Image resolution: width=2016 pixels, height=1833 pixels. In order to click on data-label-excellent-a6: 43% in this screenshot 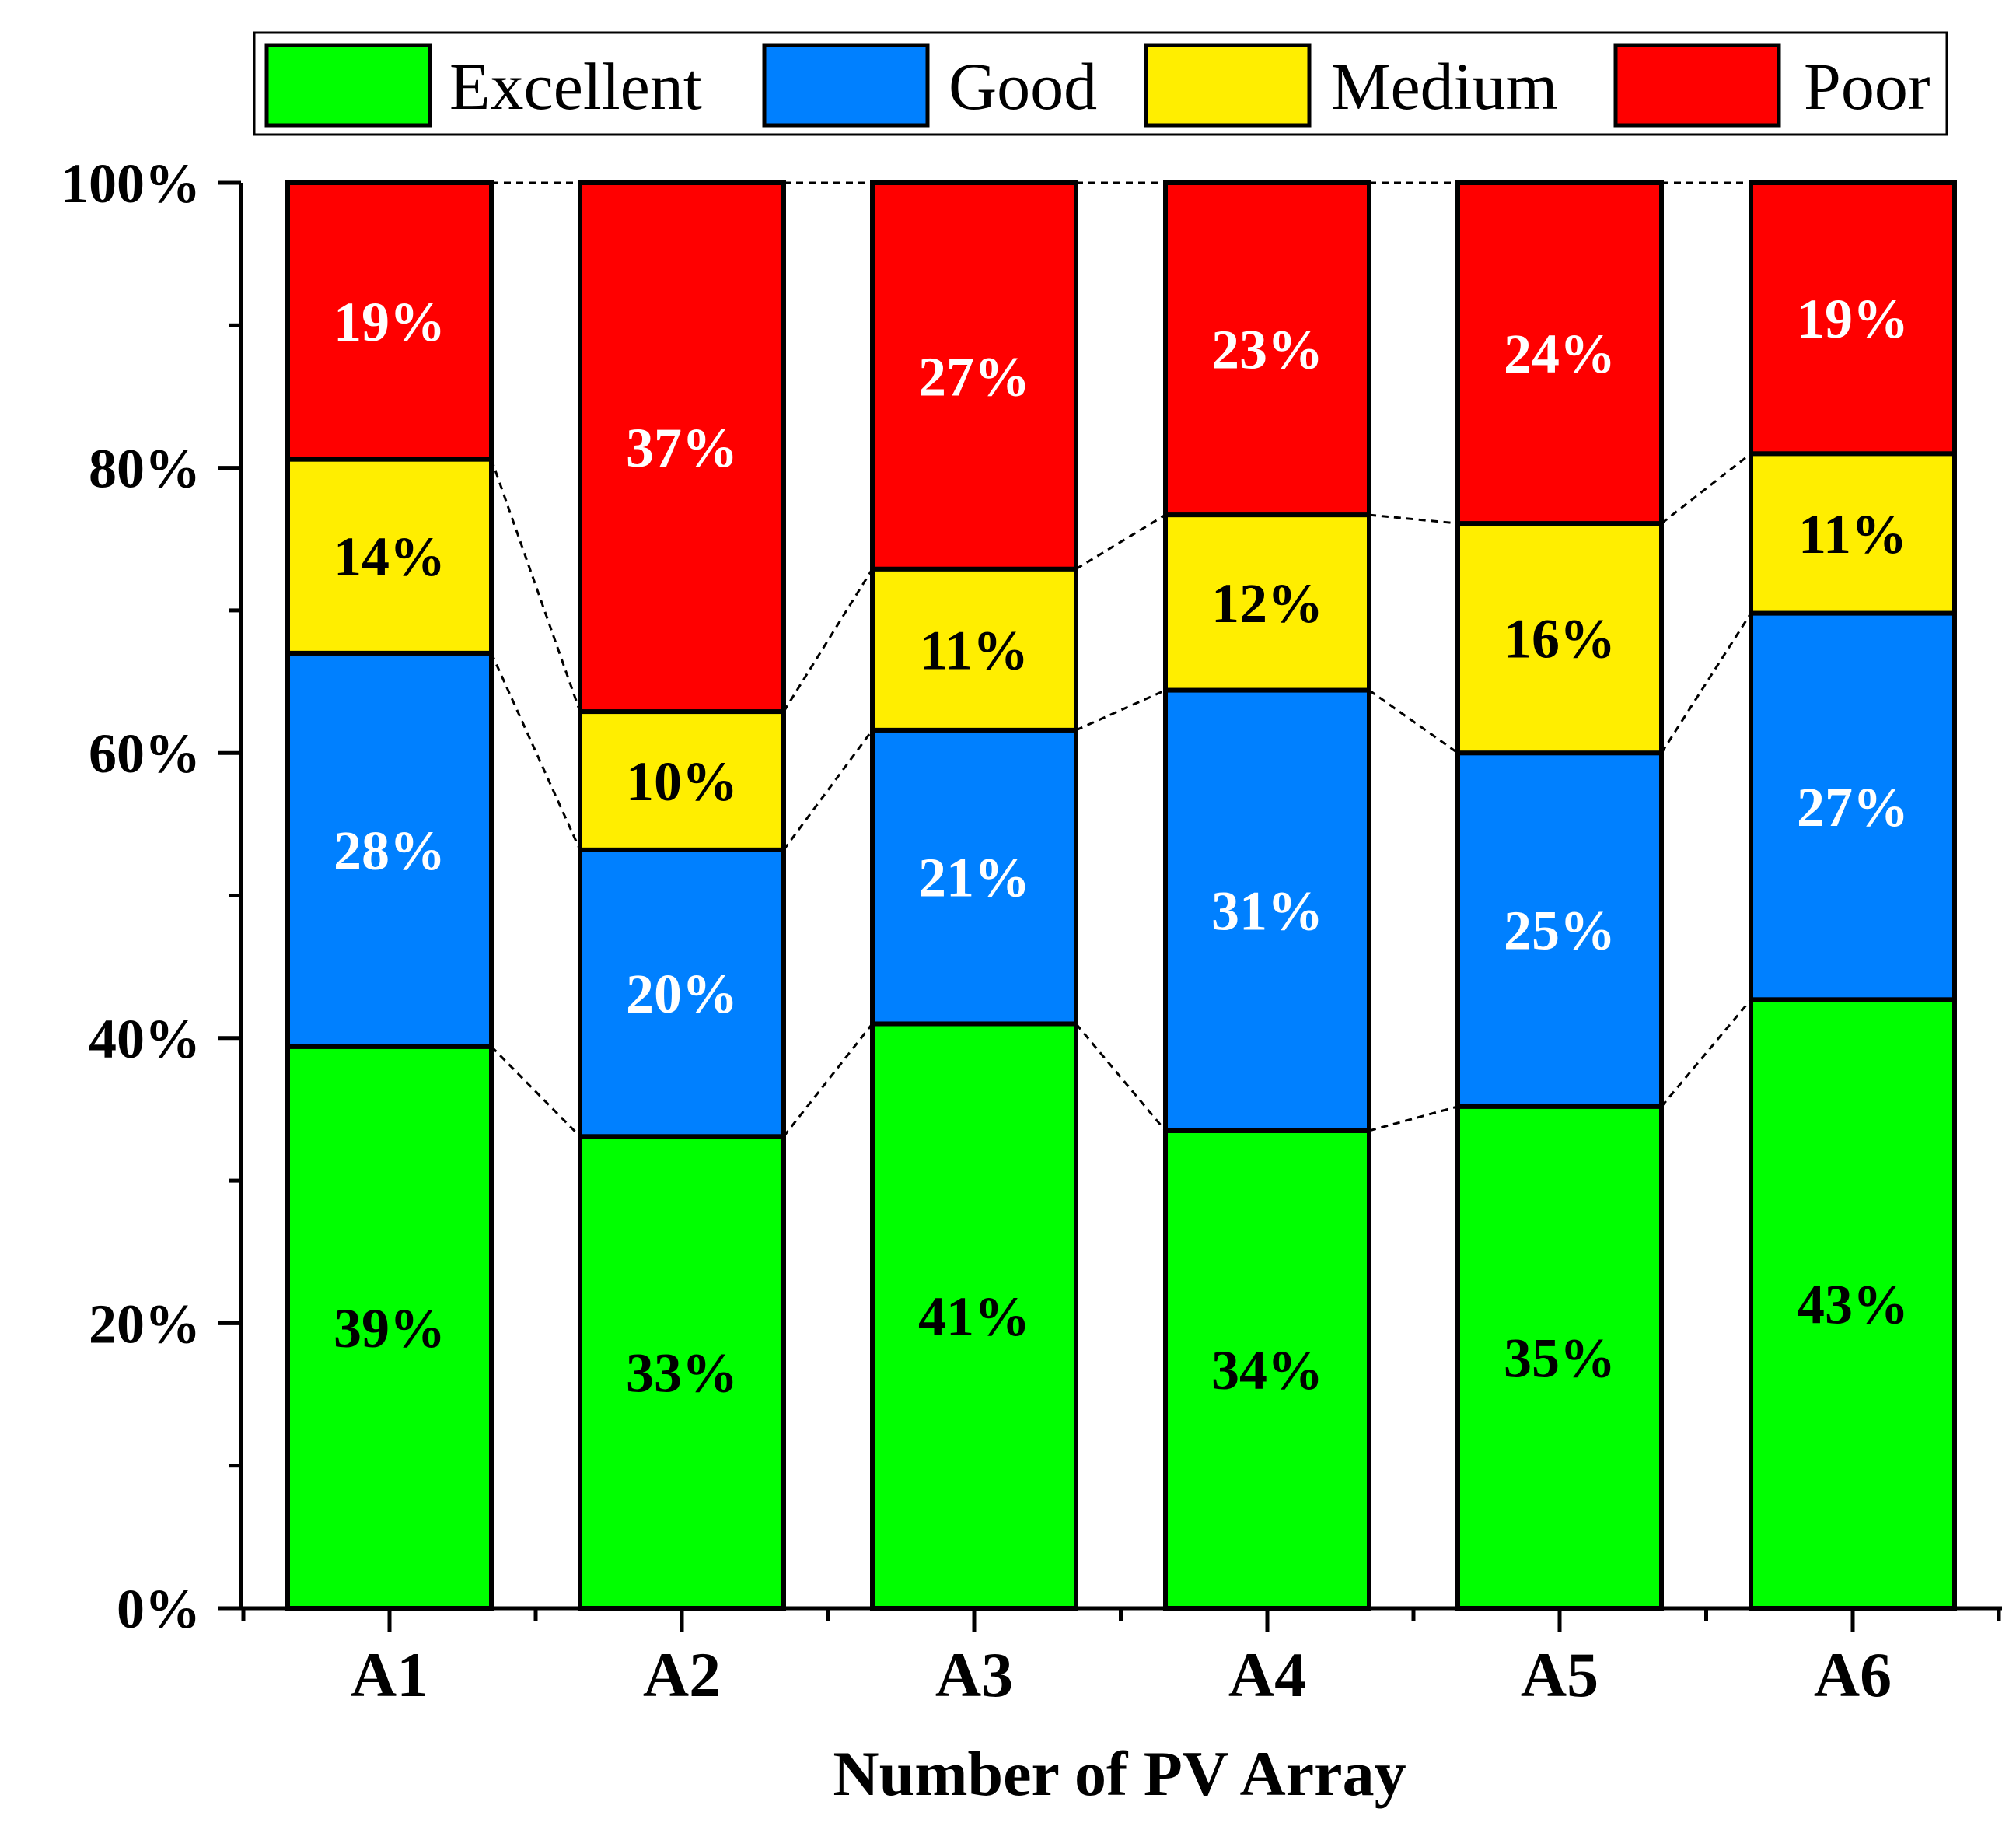, I will do `click(1853, 1305)`.